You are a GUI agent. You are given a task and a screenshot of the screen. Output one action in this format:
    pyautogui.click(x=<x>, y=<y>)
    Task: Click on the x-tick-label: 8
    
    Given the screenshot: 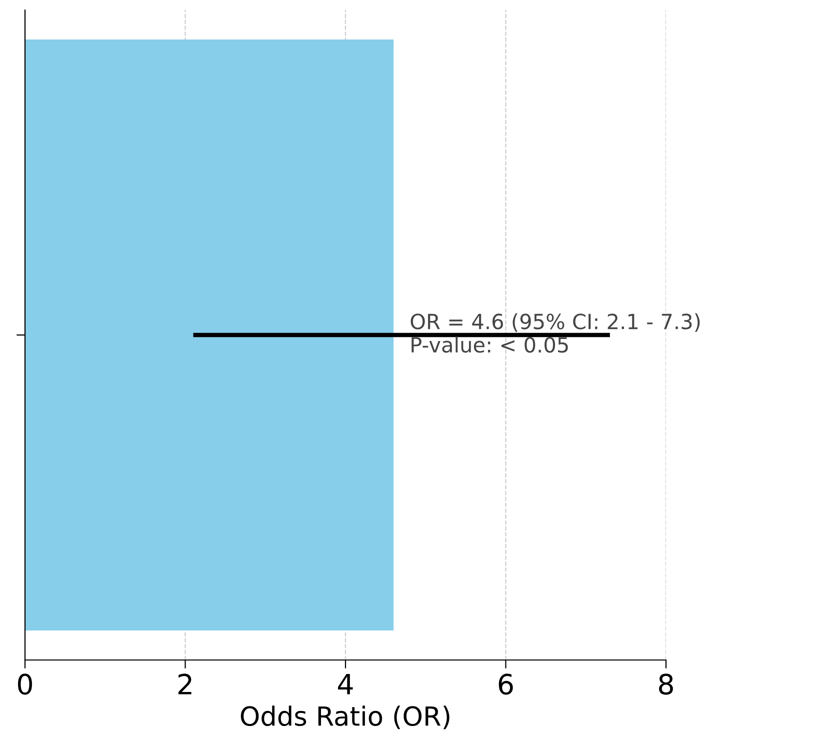 What is the action you would take?
    pyautogui.click(x=666, y=684)
    